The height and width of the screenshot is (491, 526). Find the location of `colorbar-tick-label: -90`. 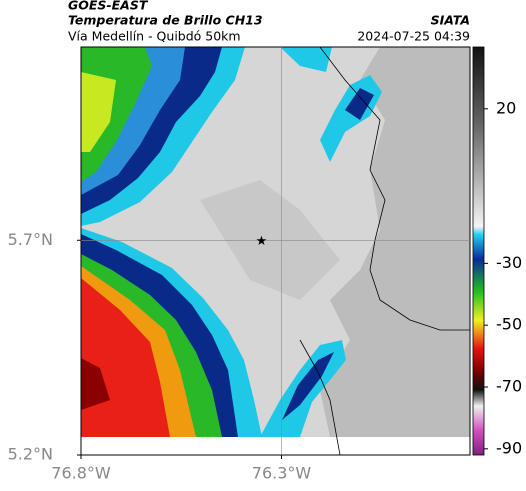

colorbar-tick-label: -90 is located at coordinates (509, 447).